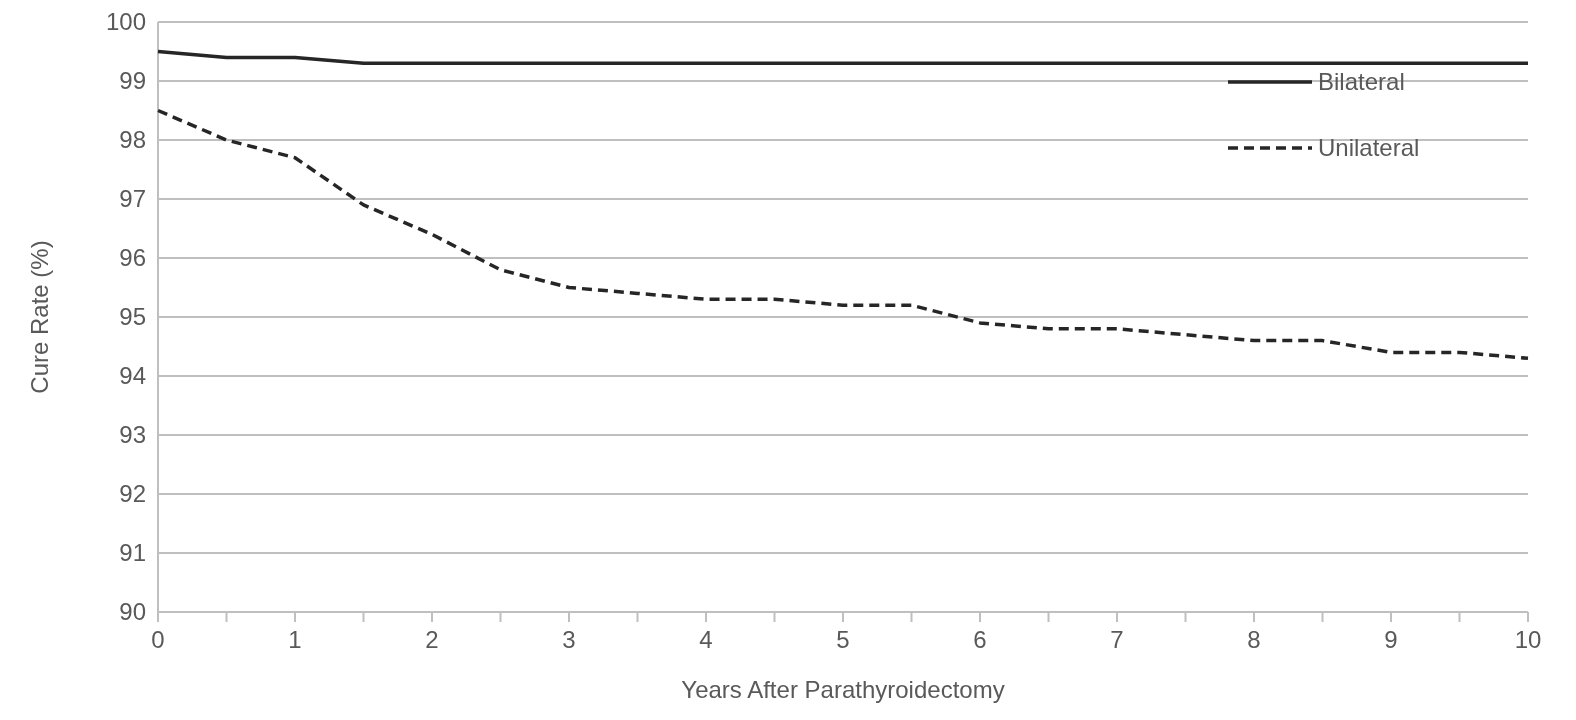 The image size is (1576, 720). What do you see at coordinates (132, 552) in the screenshot?
I see `y-tick-label: 91` at bounding box center [132, 552].